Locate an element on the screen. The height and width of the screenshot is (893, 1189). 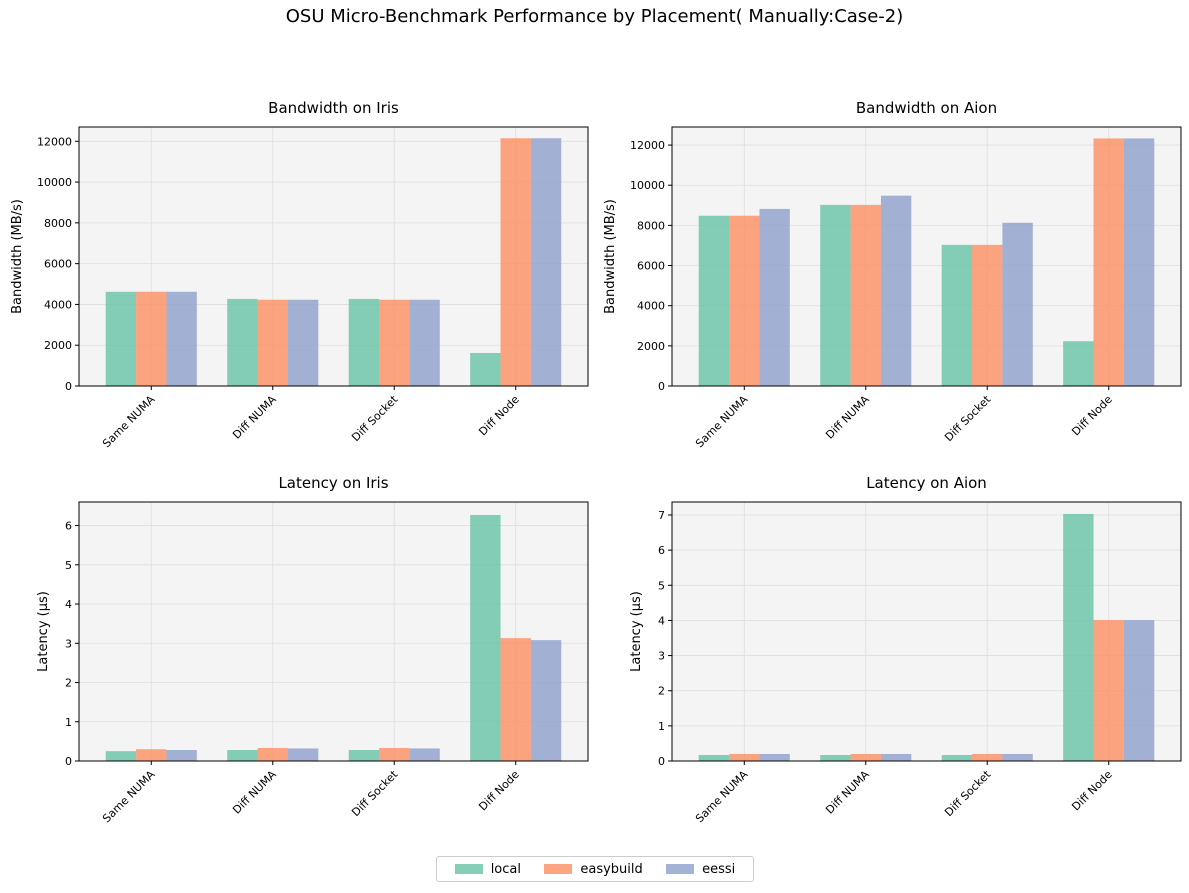
ytick-label-2-2: 2 is located at coordinates (68, 683).